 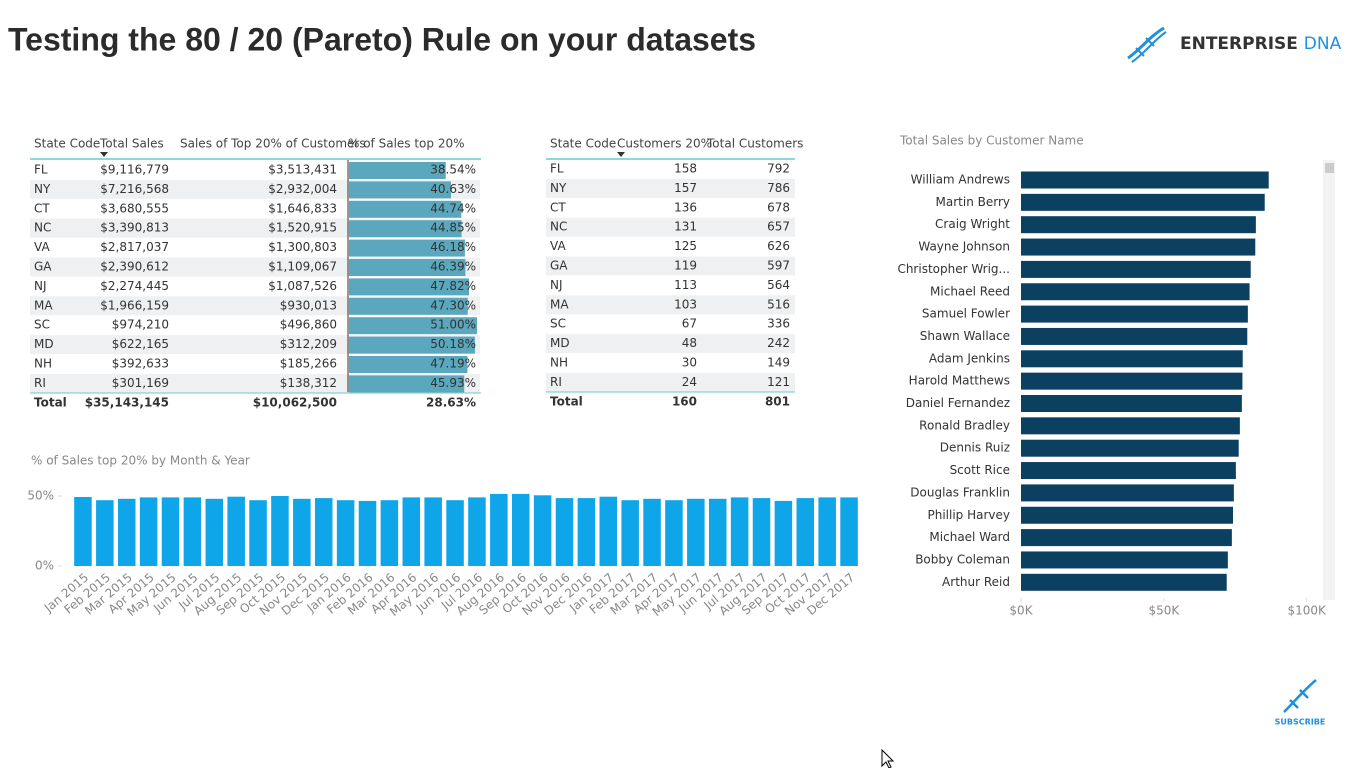 What do you see at coordinates (689, 363) in the screenshot?
I see `cell: 30` at bounding box center [689, 363].